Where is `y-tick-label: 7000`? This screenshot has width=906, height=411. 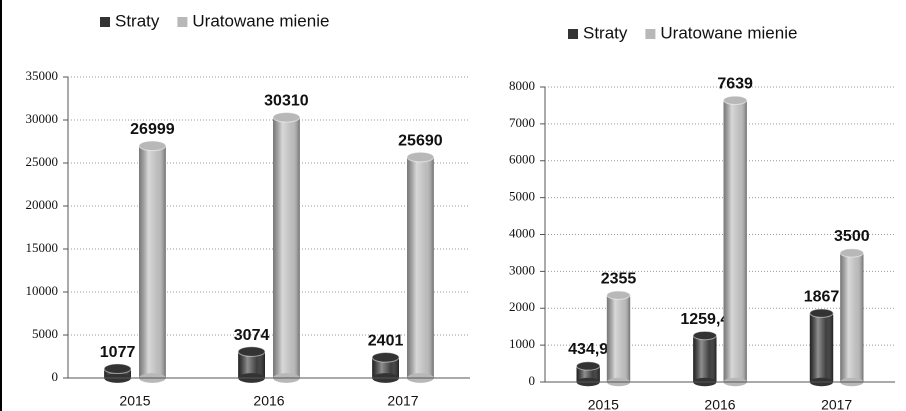 y-tick-label: 7000 is located at coordinates (522, 122).